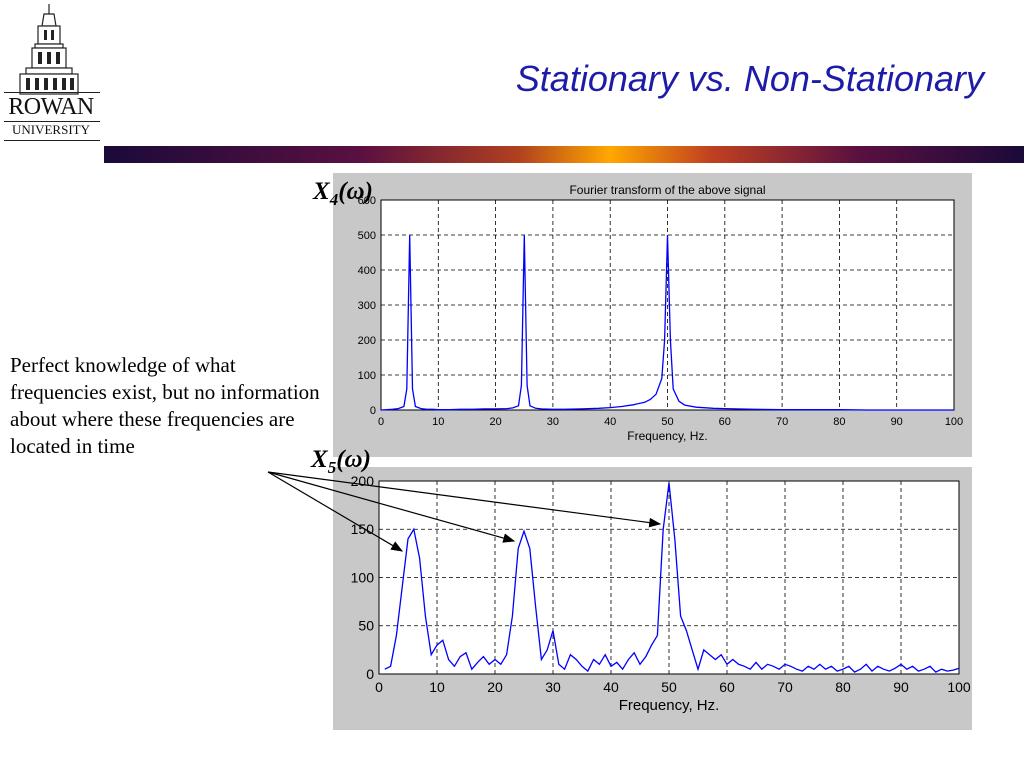 The width and height of the screenshot is (1024, 768). Describe the element at coordinates (367, 201) in the screenshot. I see `y-tick-label: 600` at that location.